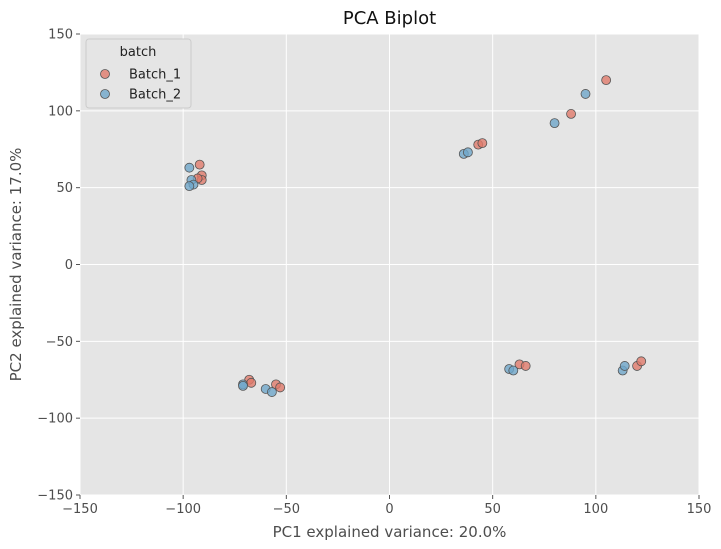 The image size is (721, 549). I want to click on y-tick-label: −100, so click(55, 419).